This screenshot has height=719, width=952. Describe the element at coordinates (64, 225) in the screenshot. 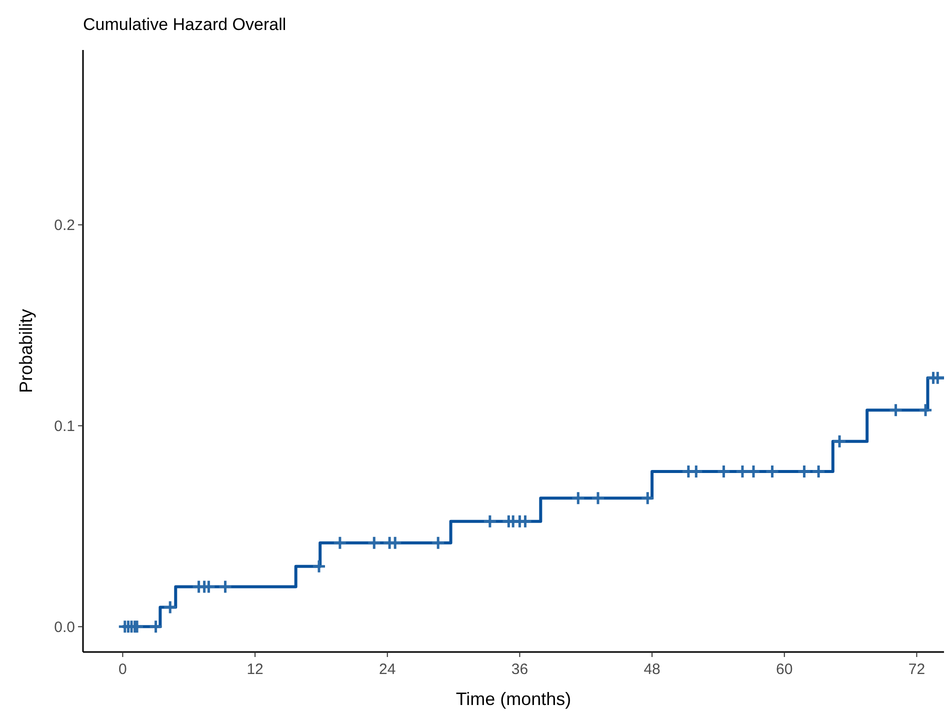

I see `y-tick-label: 0.2` at that location.